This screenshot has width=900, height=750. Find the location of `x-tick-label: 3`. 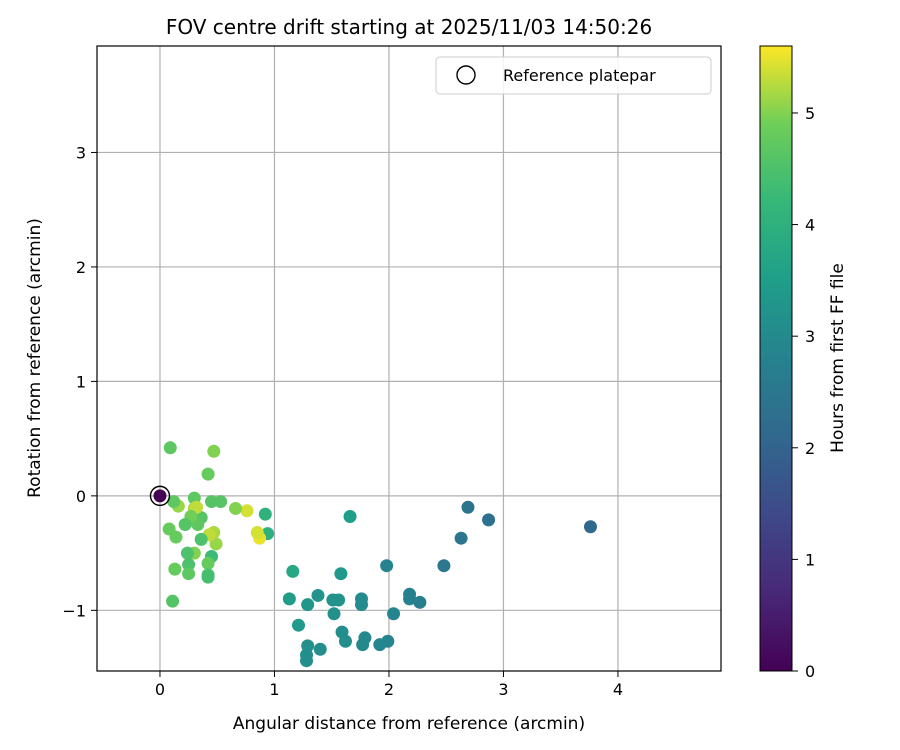

x-tick-label: 3 is located at coordinates (503, 689).